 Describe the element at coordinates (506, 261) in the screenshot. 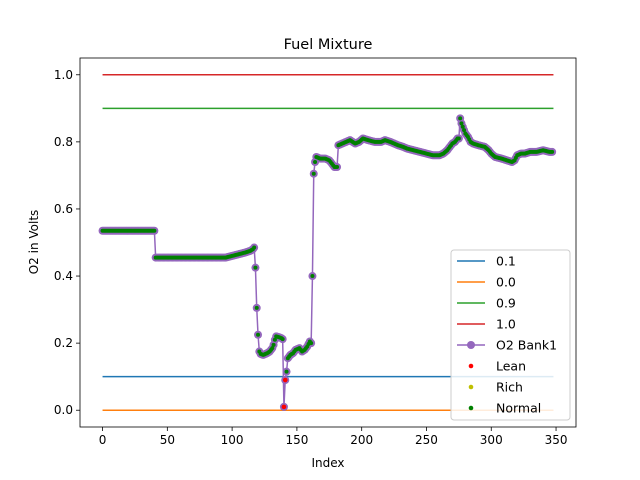

I see `legend-label: 0.1` at that location.